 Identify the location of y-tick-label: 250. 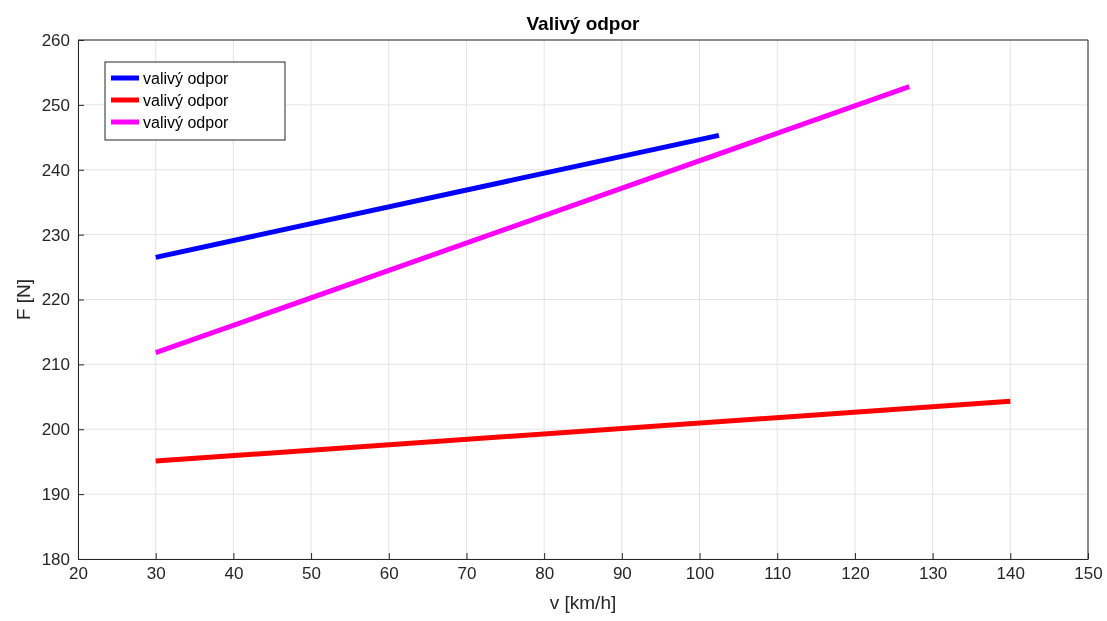
(55, 105).